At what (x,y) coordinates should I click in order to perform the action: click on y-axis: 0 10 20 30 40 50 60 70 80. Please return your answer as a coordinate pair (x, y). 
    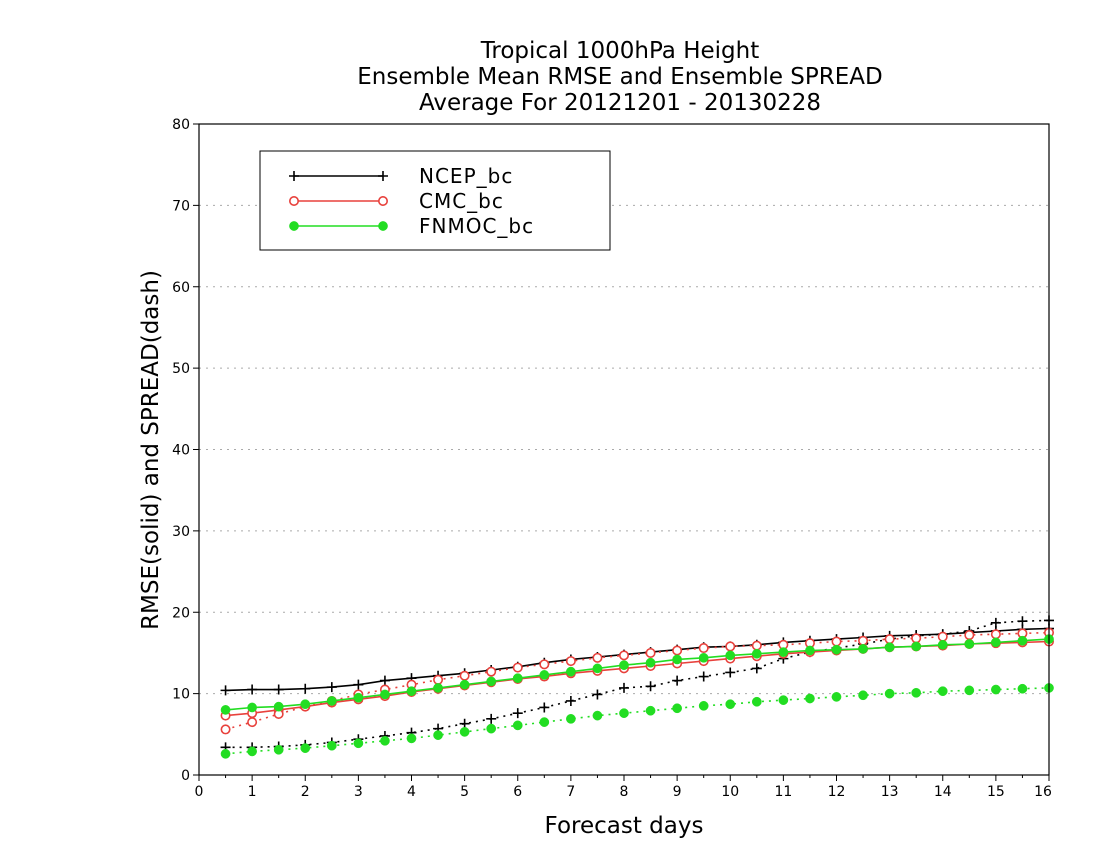
    Looking at the image, I should click on (185, 450).